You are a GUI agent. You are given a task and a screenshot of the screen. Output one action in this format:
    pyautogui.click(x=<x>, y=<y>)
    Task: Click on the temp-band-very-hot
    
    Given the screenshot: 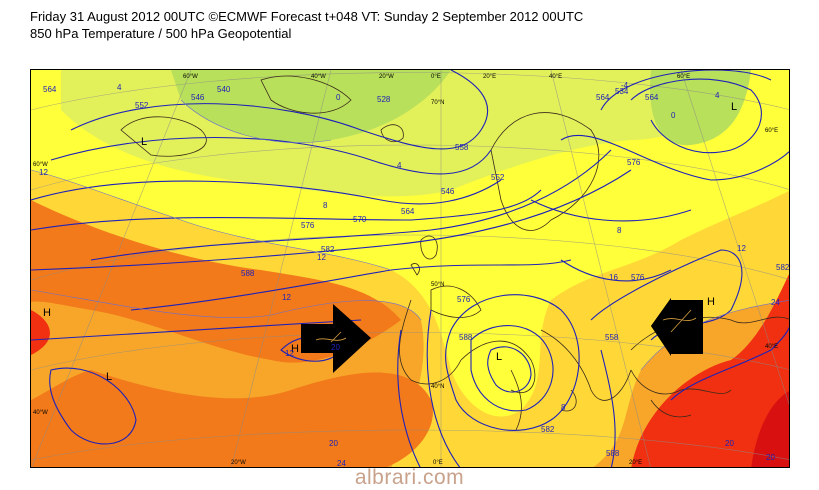 What is the action you would take?
    pyautogui.click(x=770, y=429)
    